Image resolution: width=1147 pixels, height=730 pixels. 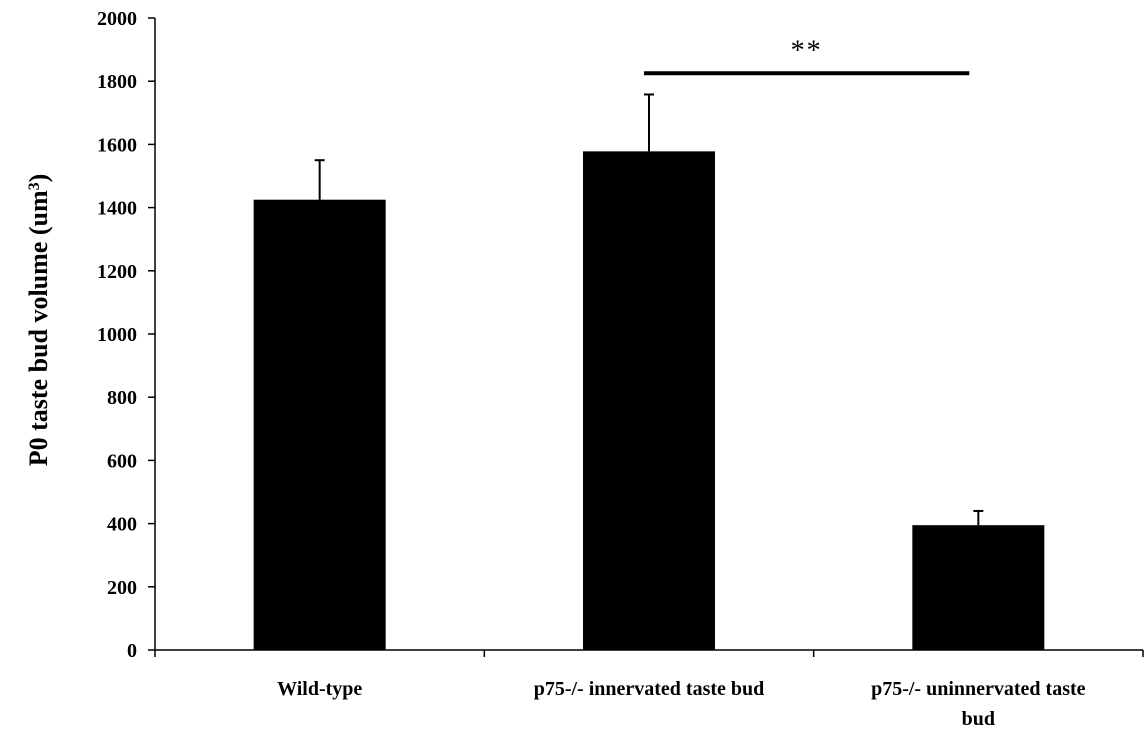 What do you see at coordinates (38, 328) in the screenshot?
I see `y-axis-title-main: P0 taste bud volume (um` at bounding box center [38, 328].